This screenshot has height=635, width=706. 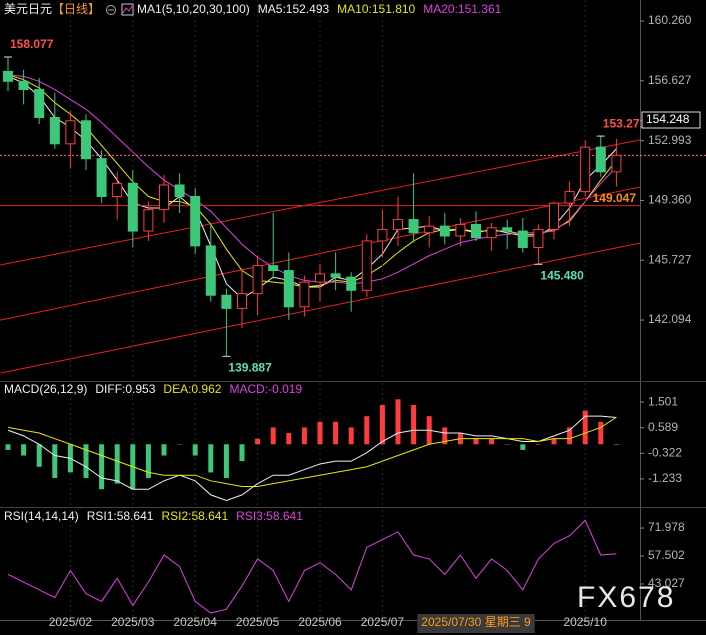 What do you see at coordinates (265, 389) in the screenshot?
I see `legend-entry: MACD:-0.019` at bounding box center [265, 389].